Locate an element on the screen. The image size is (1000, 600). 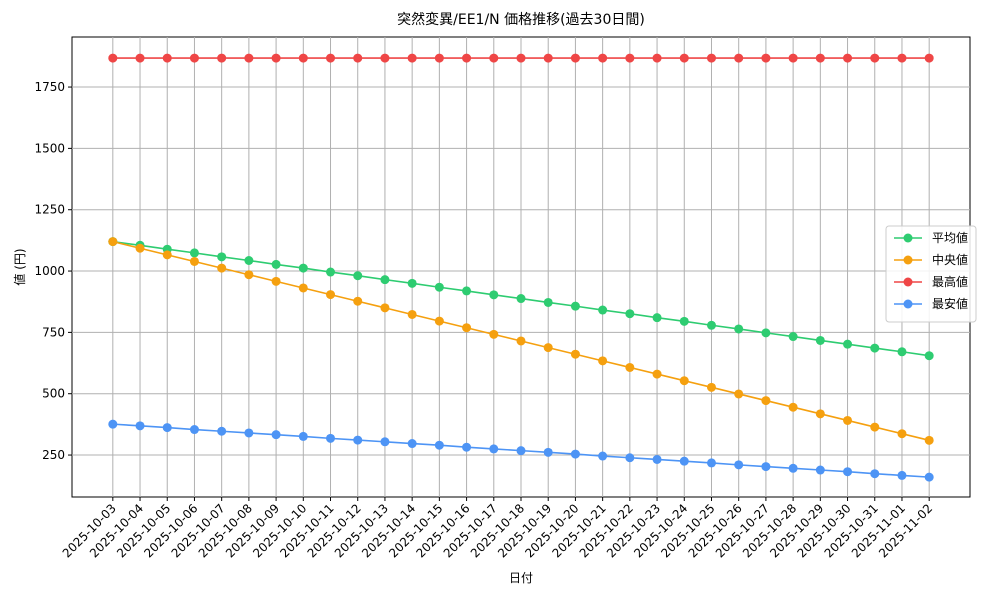
legend-box is located at coordinates (931, 274).